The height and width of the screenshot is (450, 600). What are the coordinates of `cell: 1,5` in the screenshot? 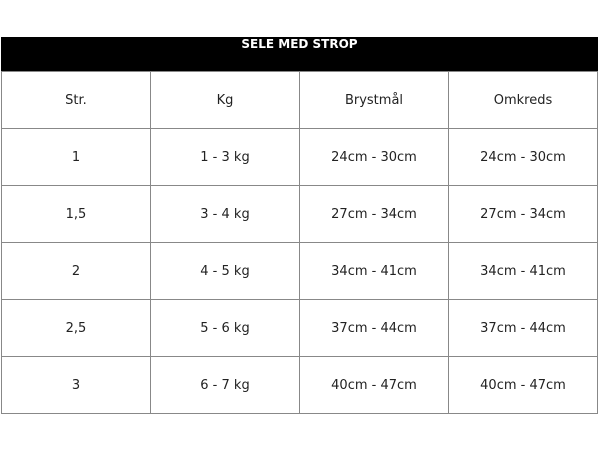 It's located at (76, 214).